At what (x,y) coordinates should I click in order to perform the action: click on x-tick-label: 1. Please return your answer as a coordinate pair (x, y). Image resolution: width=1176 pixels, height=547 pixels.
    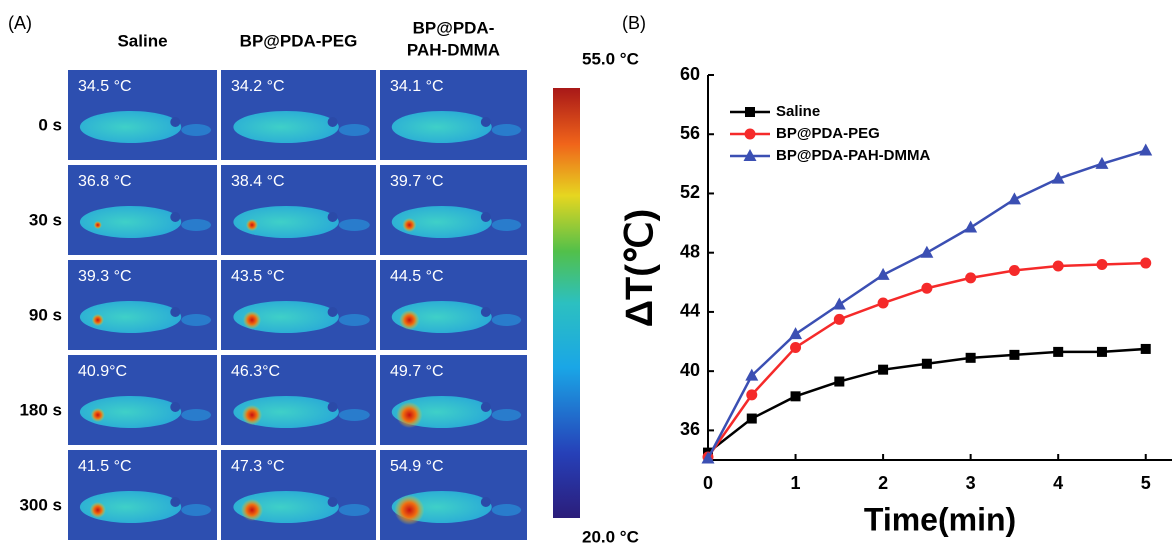
    Looking at the image, I should click on (796, 483).